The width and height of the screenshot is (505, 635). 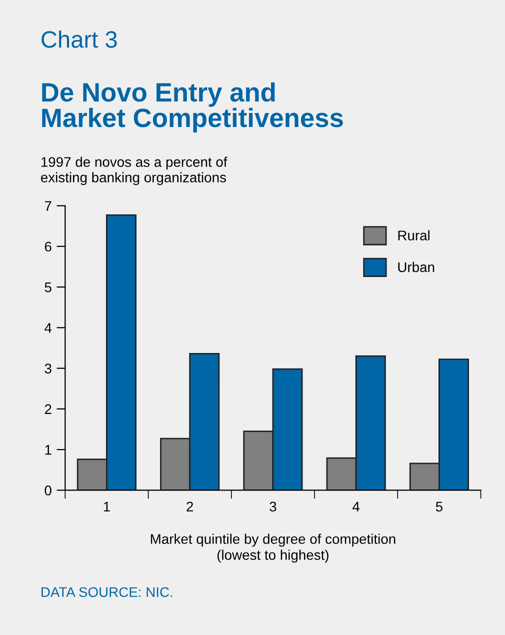 I want to click on x-axis-title: Market quintile by degree of competition (lowest to highest), so click(x=273, y=548).